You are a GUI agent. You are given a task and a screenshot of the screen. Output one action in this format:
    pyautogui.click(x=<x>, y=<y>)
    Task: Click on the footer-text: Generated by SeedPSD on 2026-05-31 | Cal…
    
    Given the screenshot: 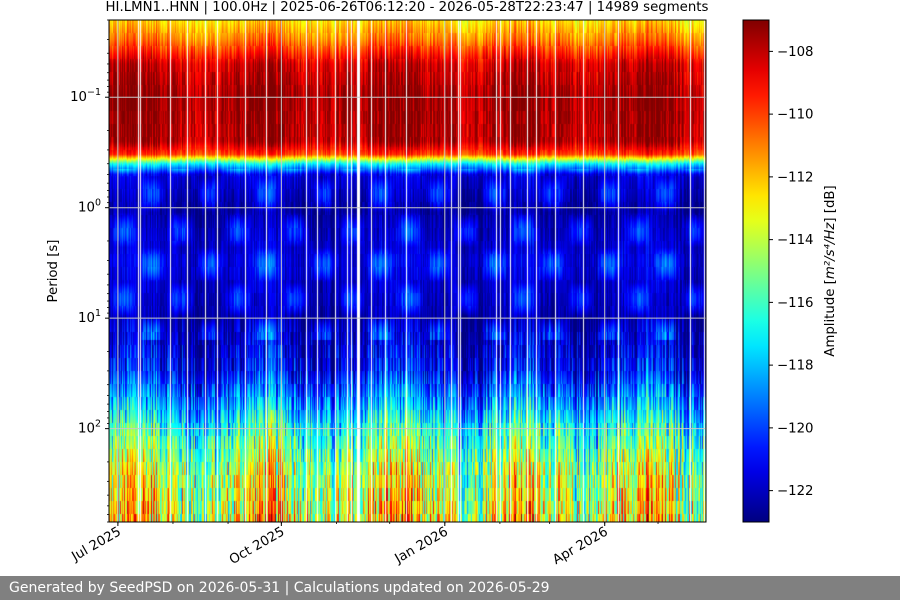 What is the action you would take?
    pyautogui.click(x=279, y=588)
    